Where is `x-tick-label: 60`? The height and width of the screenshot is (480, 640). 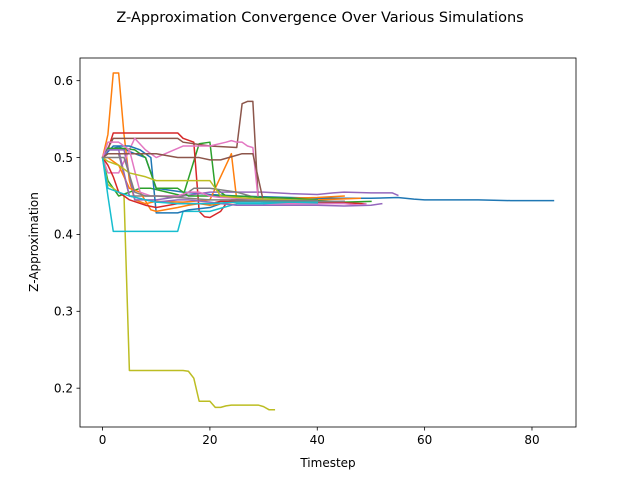
x-tick-label: 60 is located at coordinates (424, 440).